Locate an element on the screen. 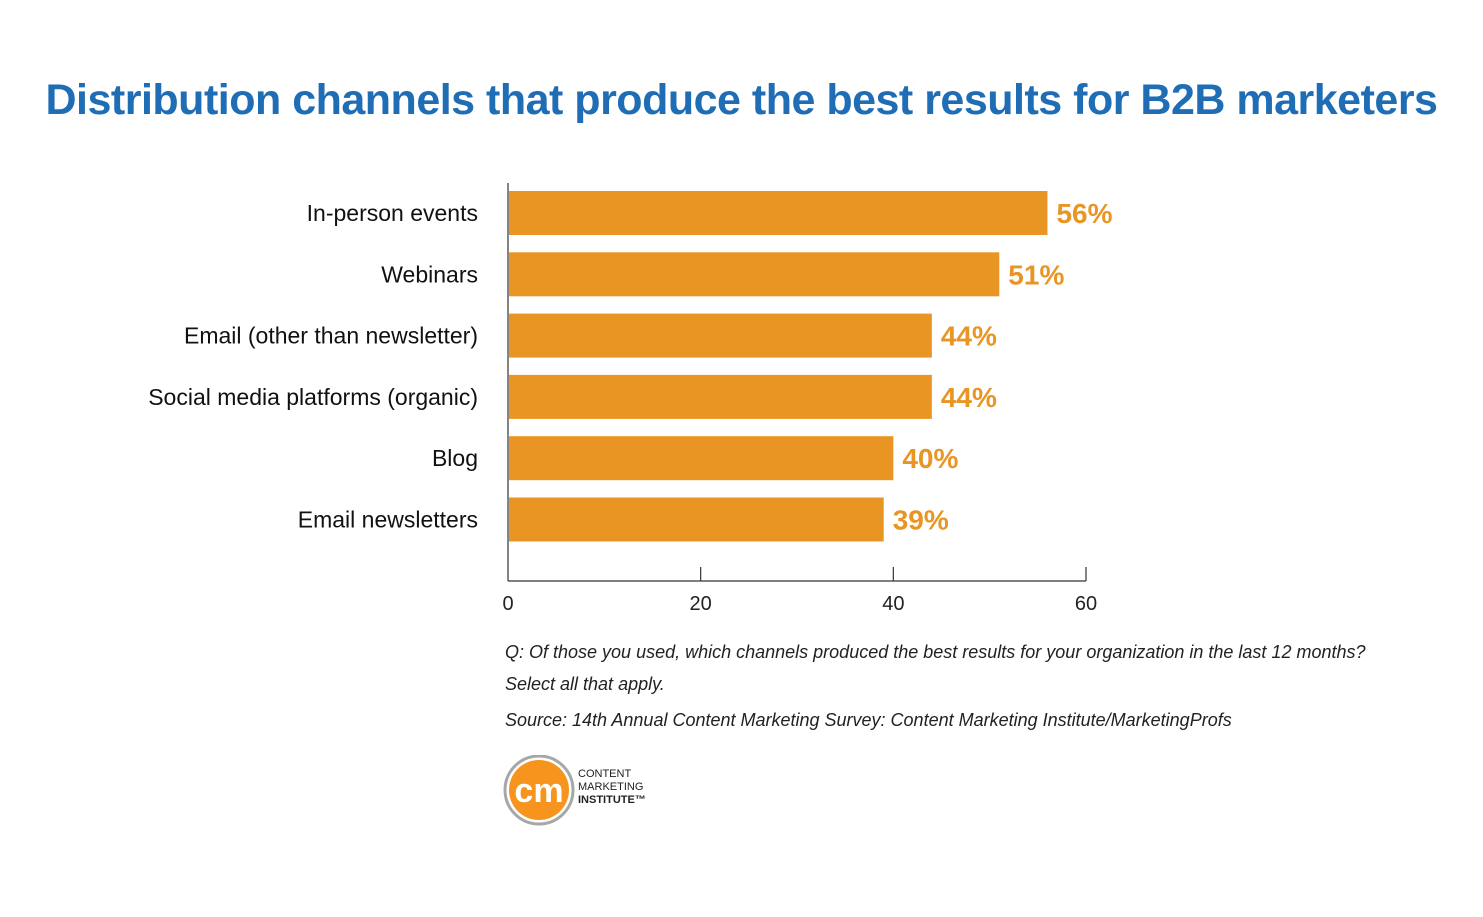 This screenshot has height=917, width=1483. svg-text: cm is located at coordinates (538, 791).